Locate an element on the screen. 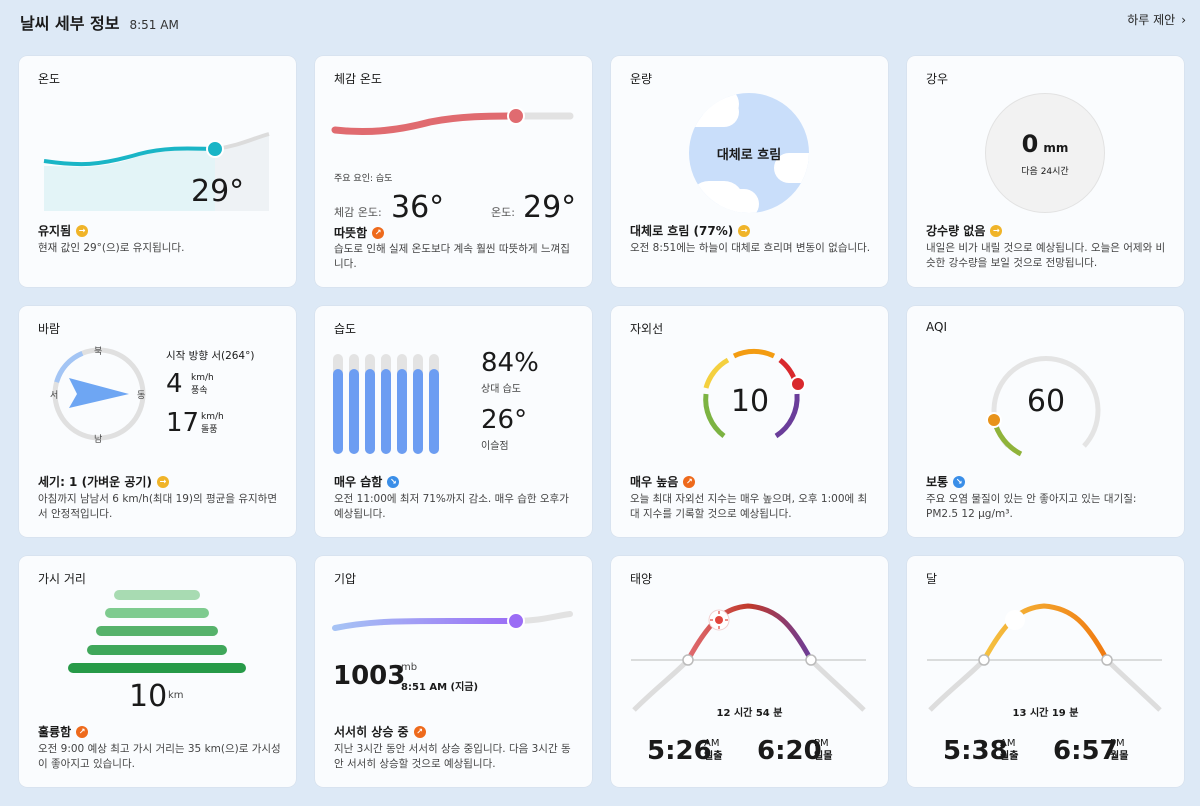 This screenshot has width=1200, height=806. cloud-status: 대체로 흐림 (77%) → is located at coordinates (690, 230).